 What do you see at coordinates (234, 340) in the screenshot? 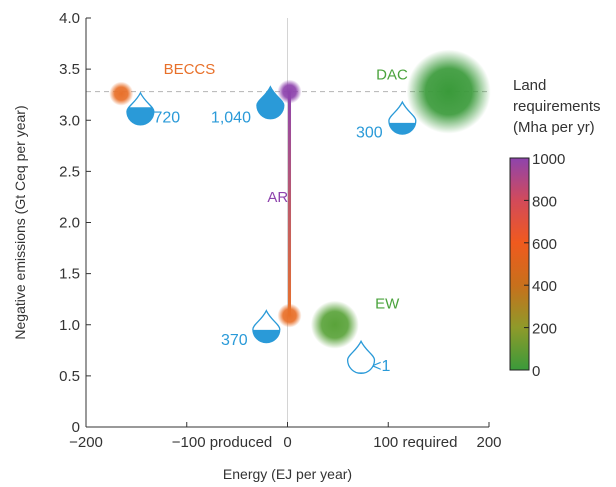
I see `water-value-label: 370` at bounding box center [234, 340].